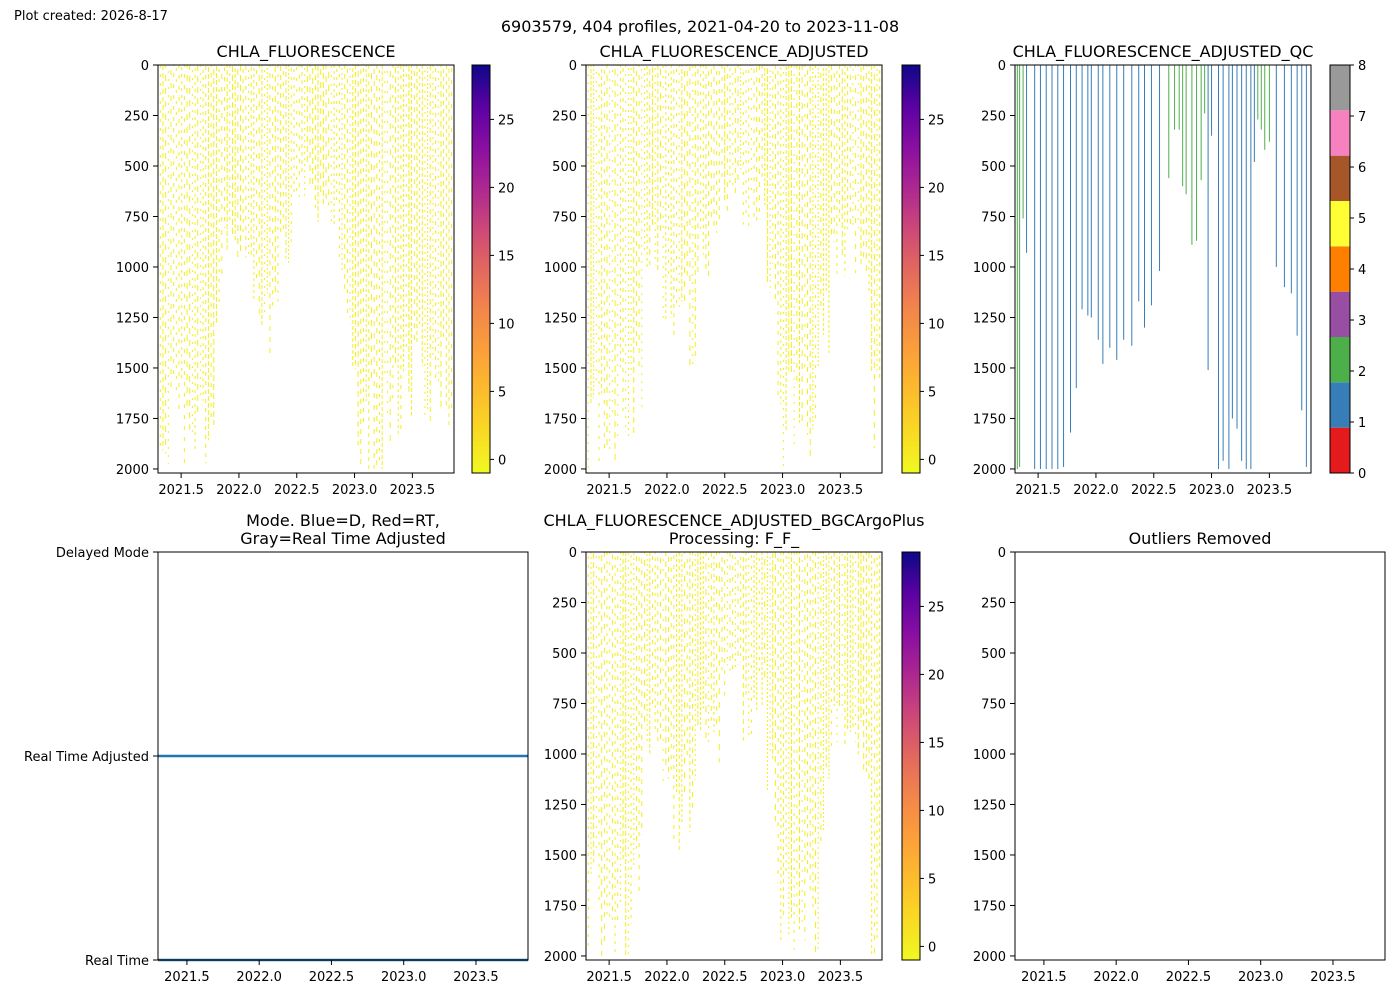 This screenshot has width=1400, height=1000. Describe the element at coordinates (1362, 66) in the screenshot. I see `colorbar-tick-label: 8` at that location.